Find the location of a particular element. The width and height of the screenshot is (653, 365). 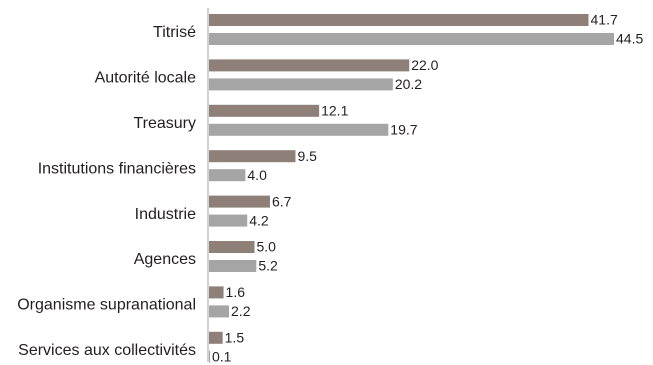

value-label-institutions-financieres-series-1: 9.5 is located at coordinates (307, 156).